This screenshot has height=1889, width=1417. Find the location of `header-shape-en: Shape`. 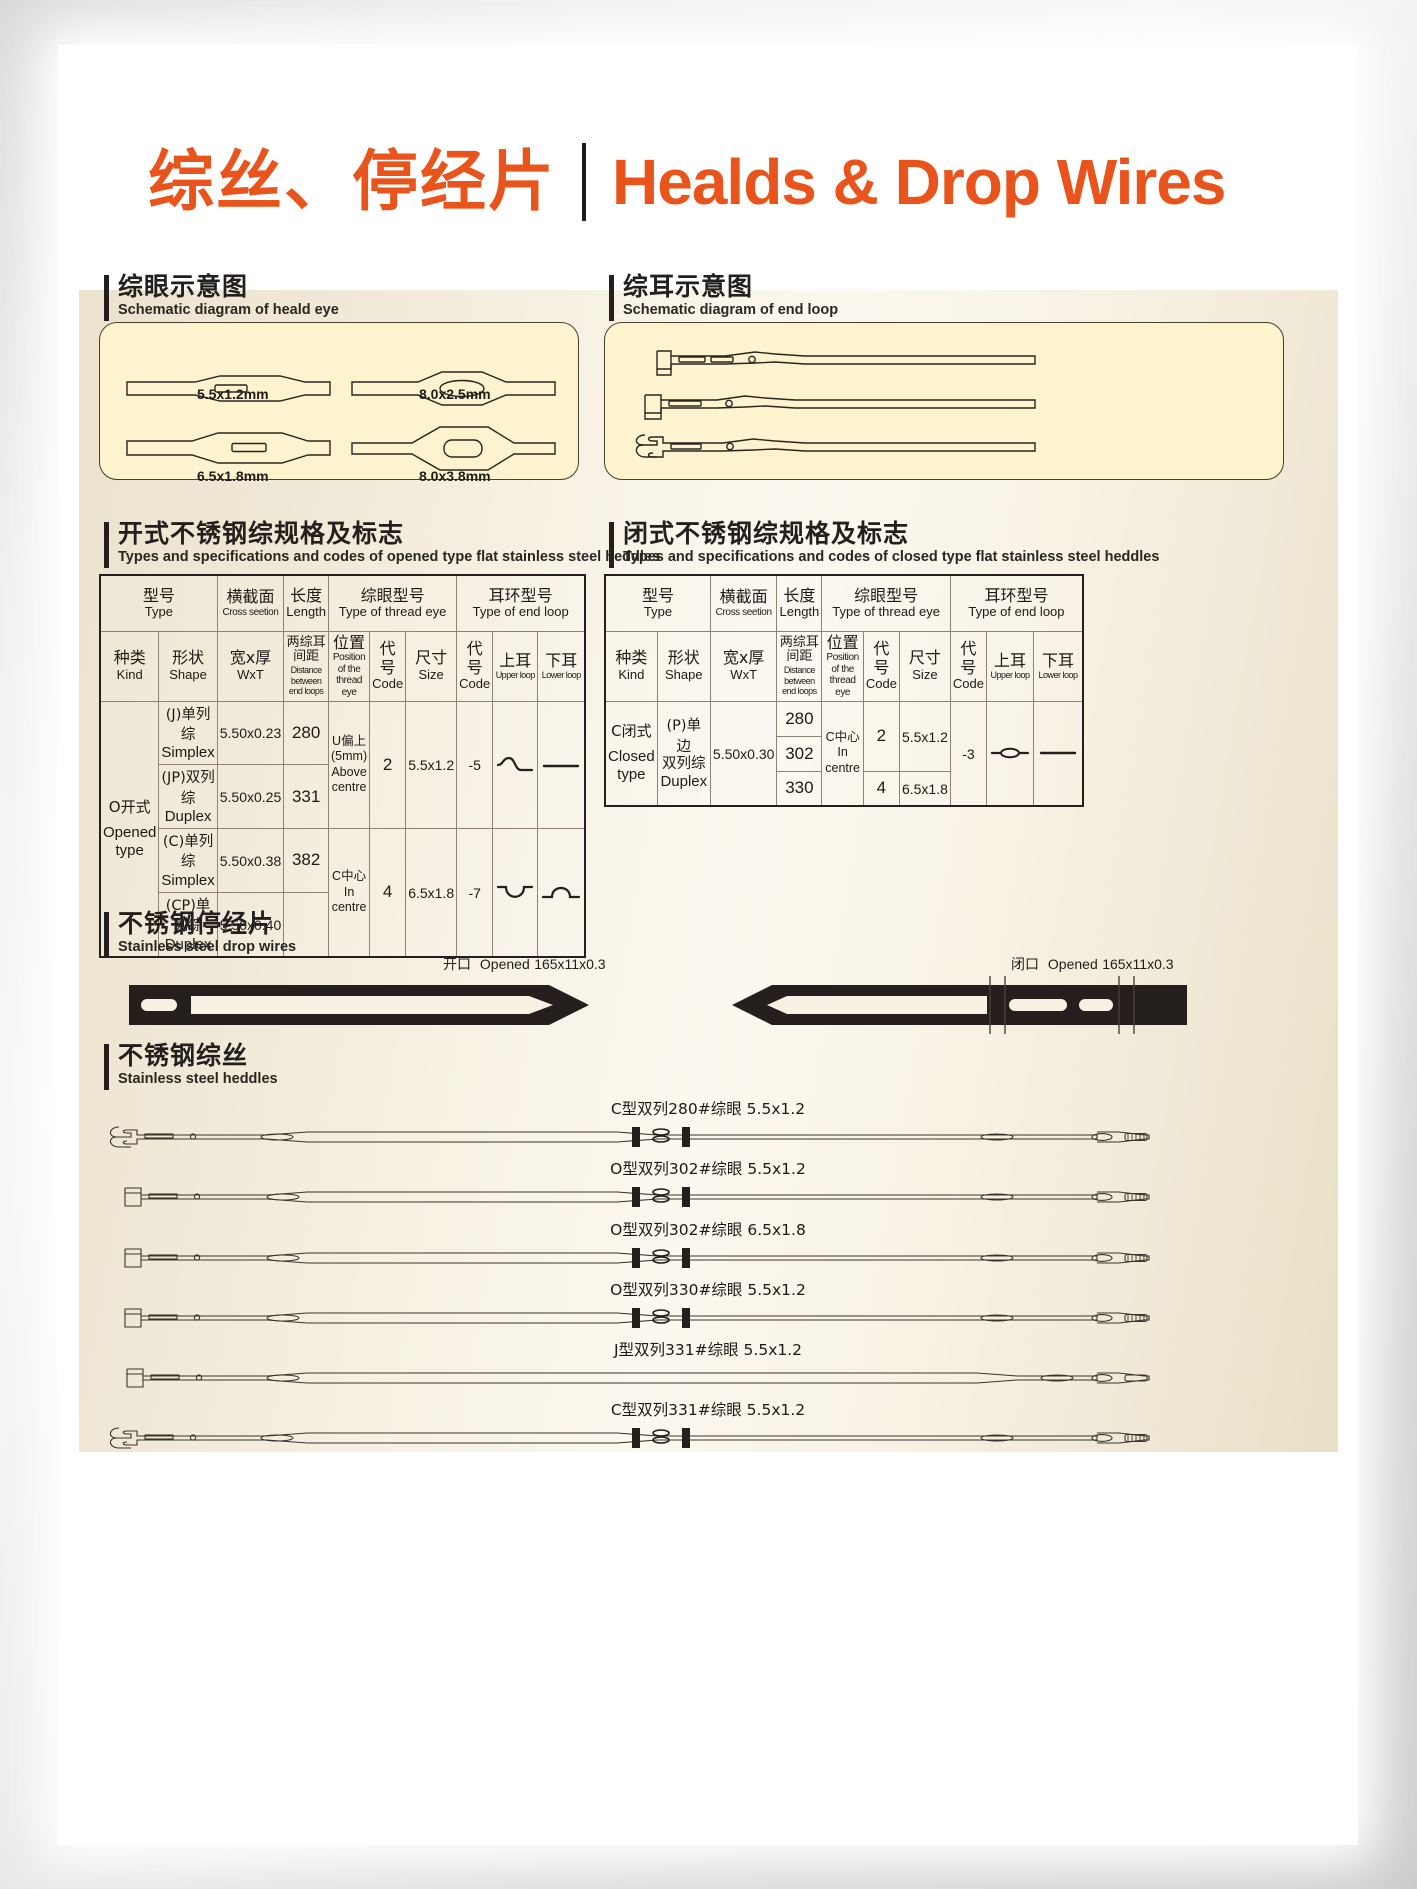

header-shape-en: Shape is located at coordinates (188, 674).